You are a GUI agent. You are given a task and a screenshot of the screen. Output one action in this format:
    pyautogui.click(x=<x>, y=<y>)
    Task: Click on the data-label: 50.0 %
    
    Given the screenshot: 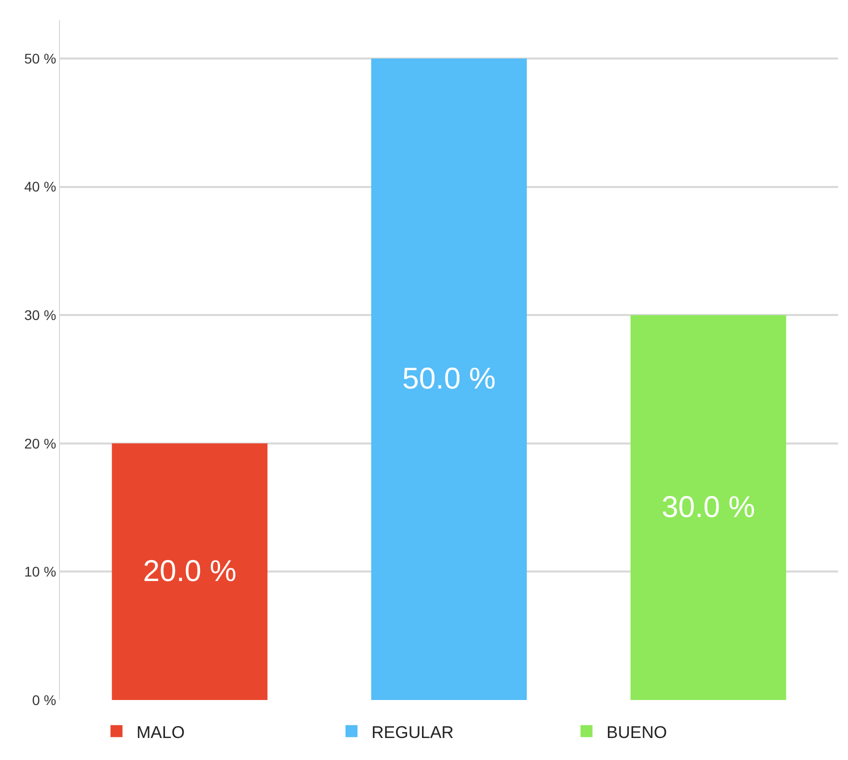 What is the action you would take?
    pyautogui.click(x=449, y=379)
    